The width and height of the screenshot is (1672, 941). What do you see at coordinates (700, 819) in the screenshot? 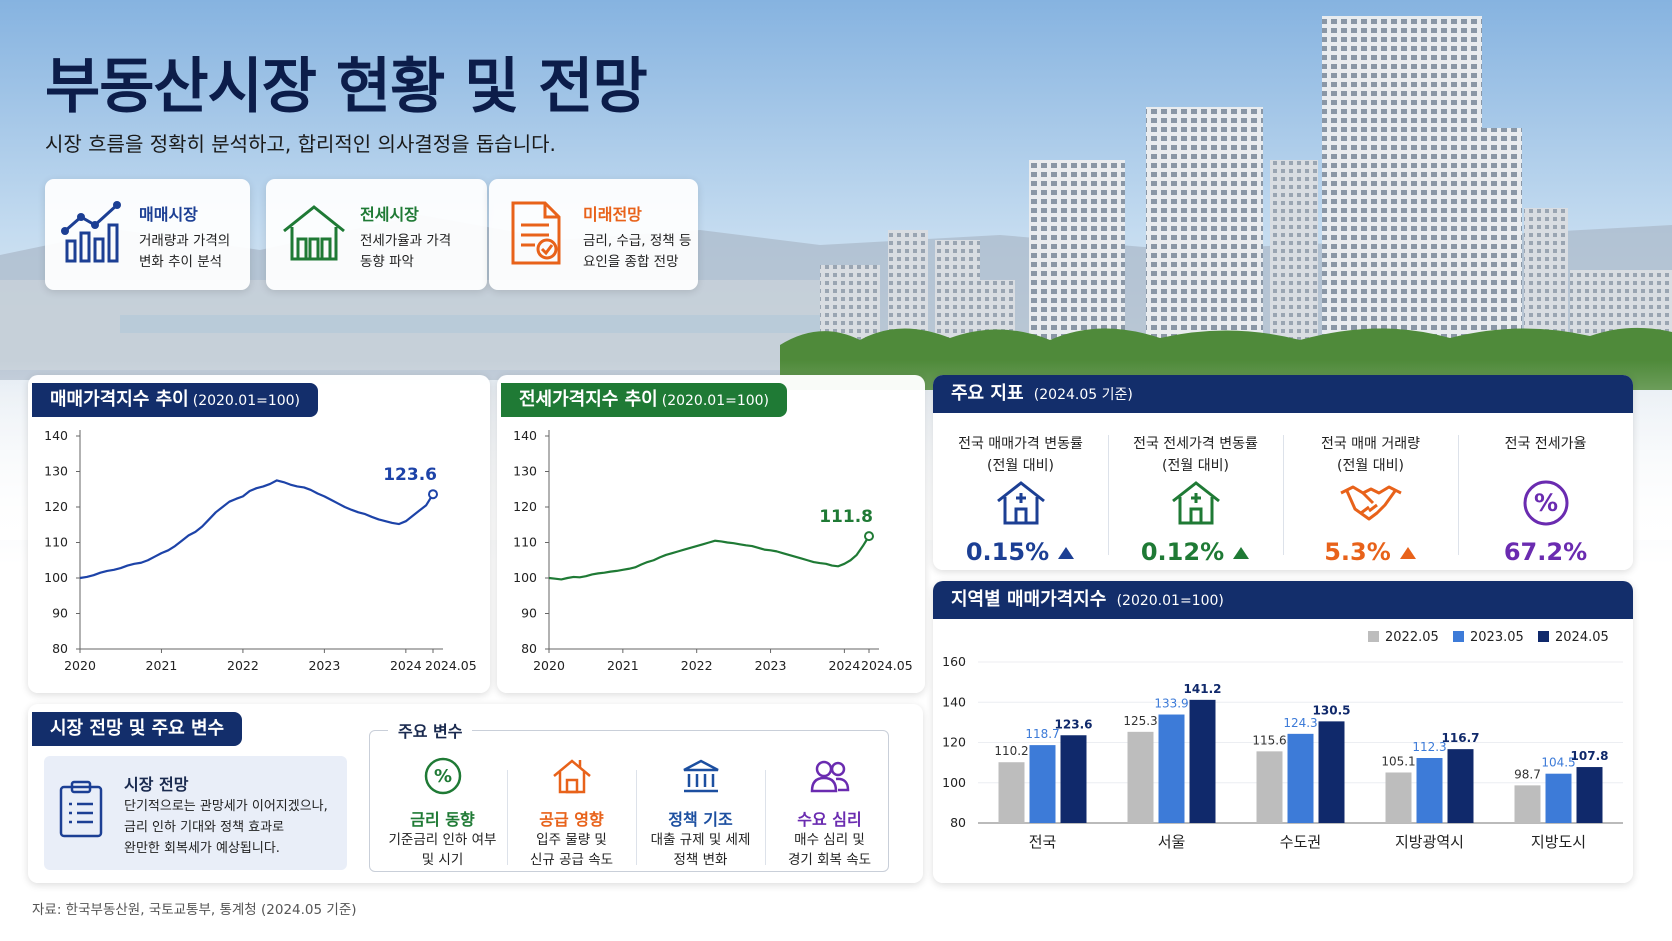
I see `variable-title: 정책 기조` at bounding box center [700, 819].